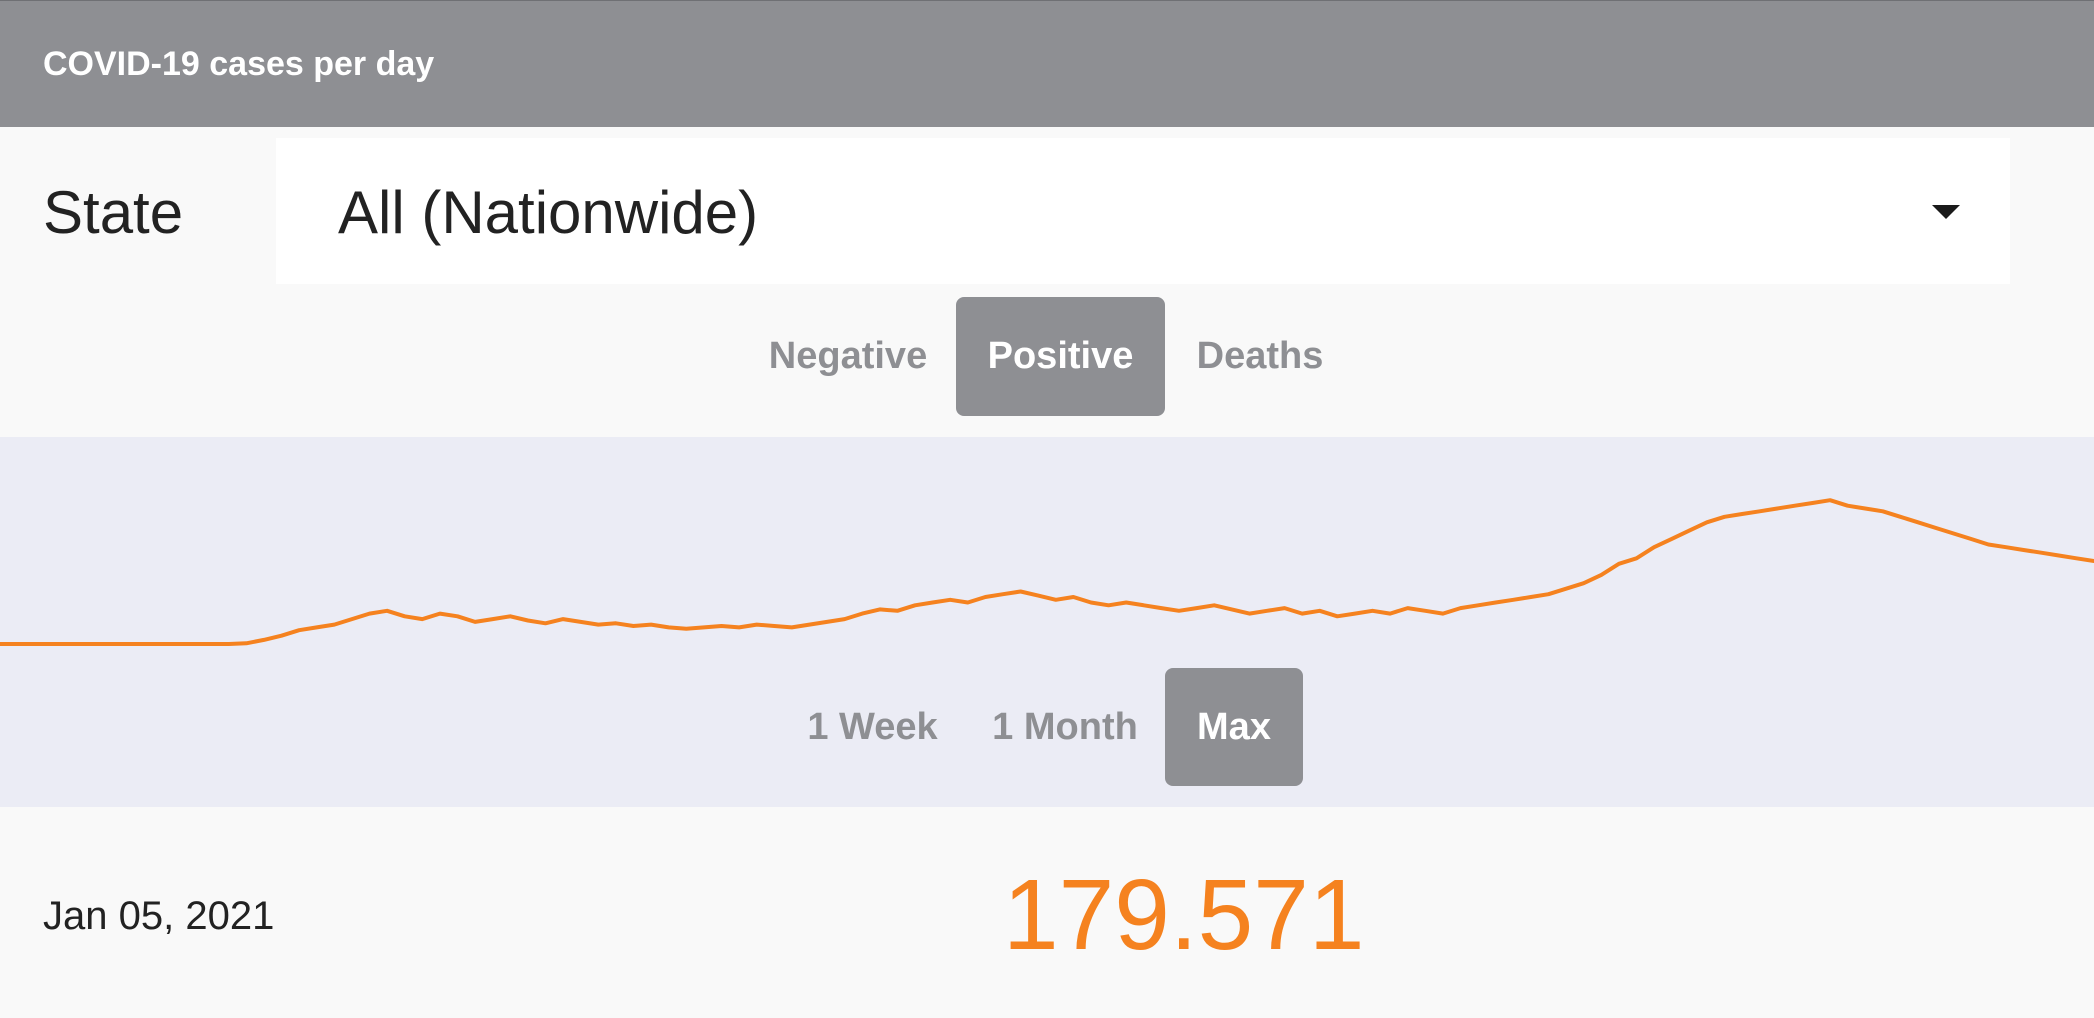  What do you see at coordinates (1184, 915) in the screenshot?
I see `selected-value: 179.571` at bounding box center [1184, 915].